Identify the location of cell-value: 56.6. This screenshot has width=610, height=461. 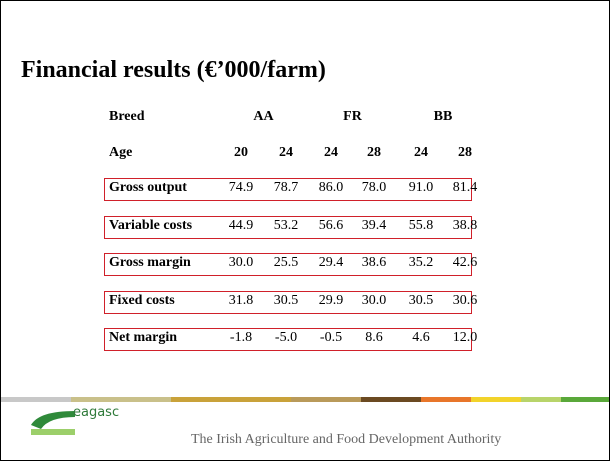
(331, 225).